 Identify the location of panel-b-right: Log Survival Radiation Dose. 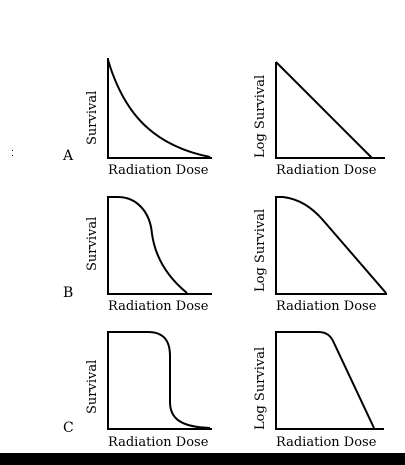
(320, 255).